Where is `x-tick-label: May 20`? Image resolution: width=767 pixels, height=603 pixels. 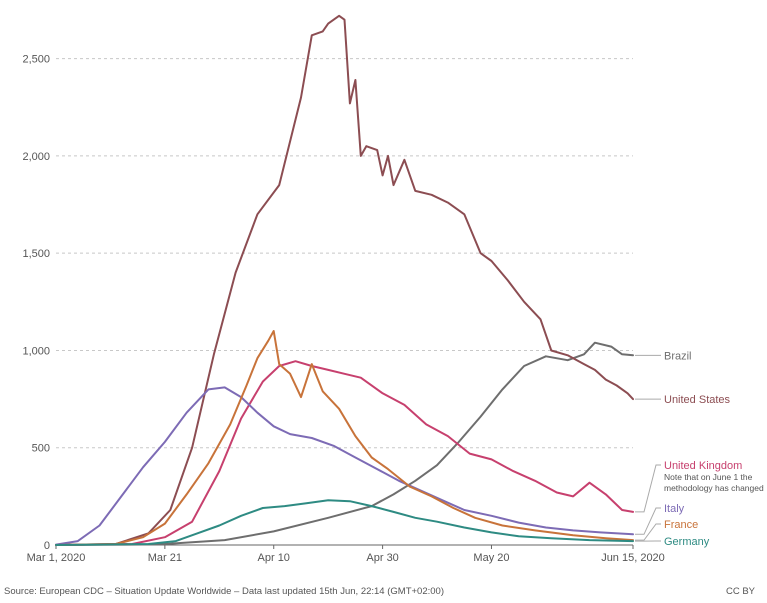
x-tick-label: May 20 is located at coordinates (491, 558).